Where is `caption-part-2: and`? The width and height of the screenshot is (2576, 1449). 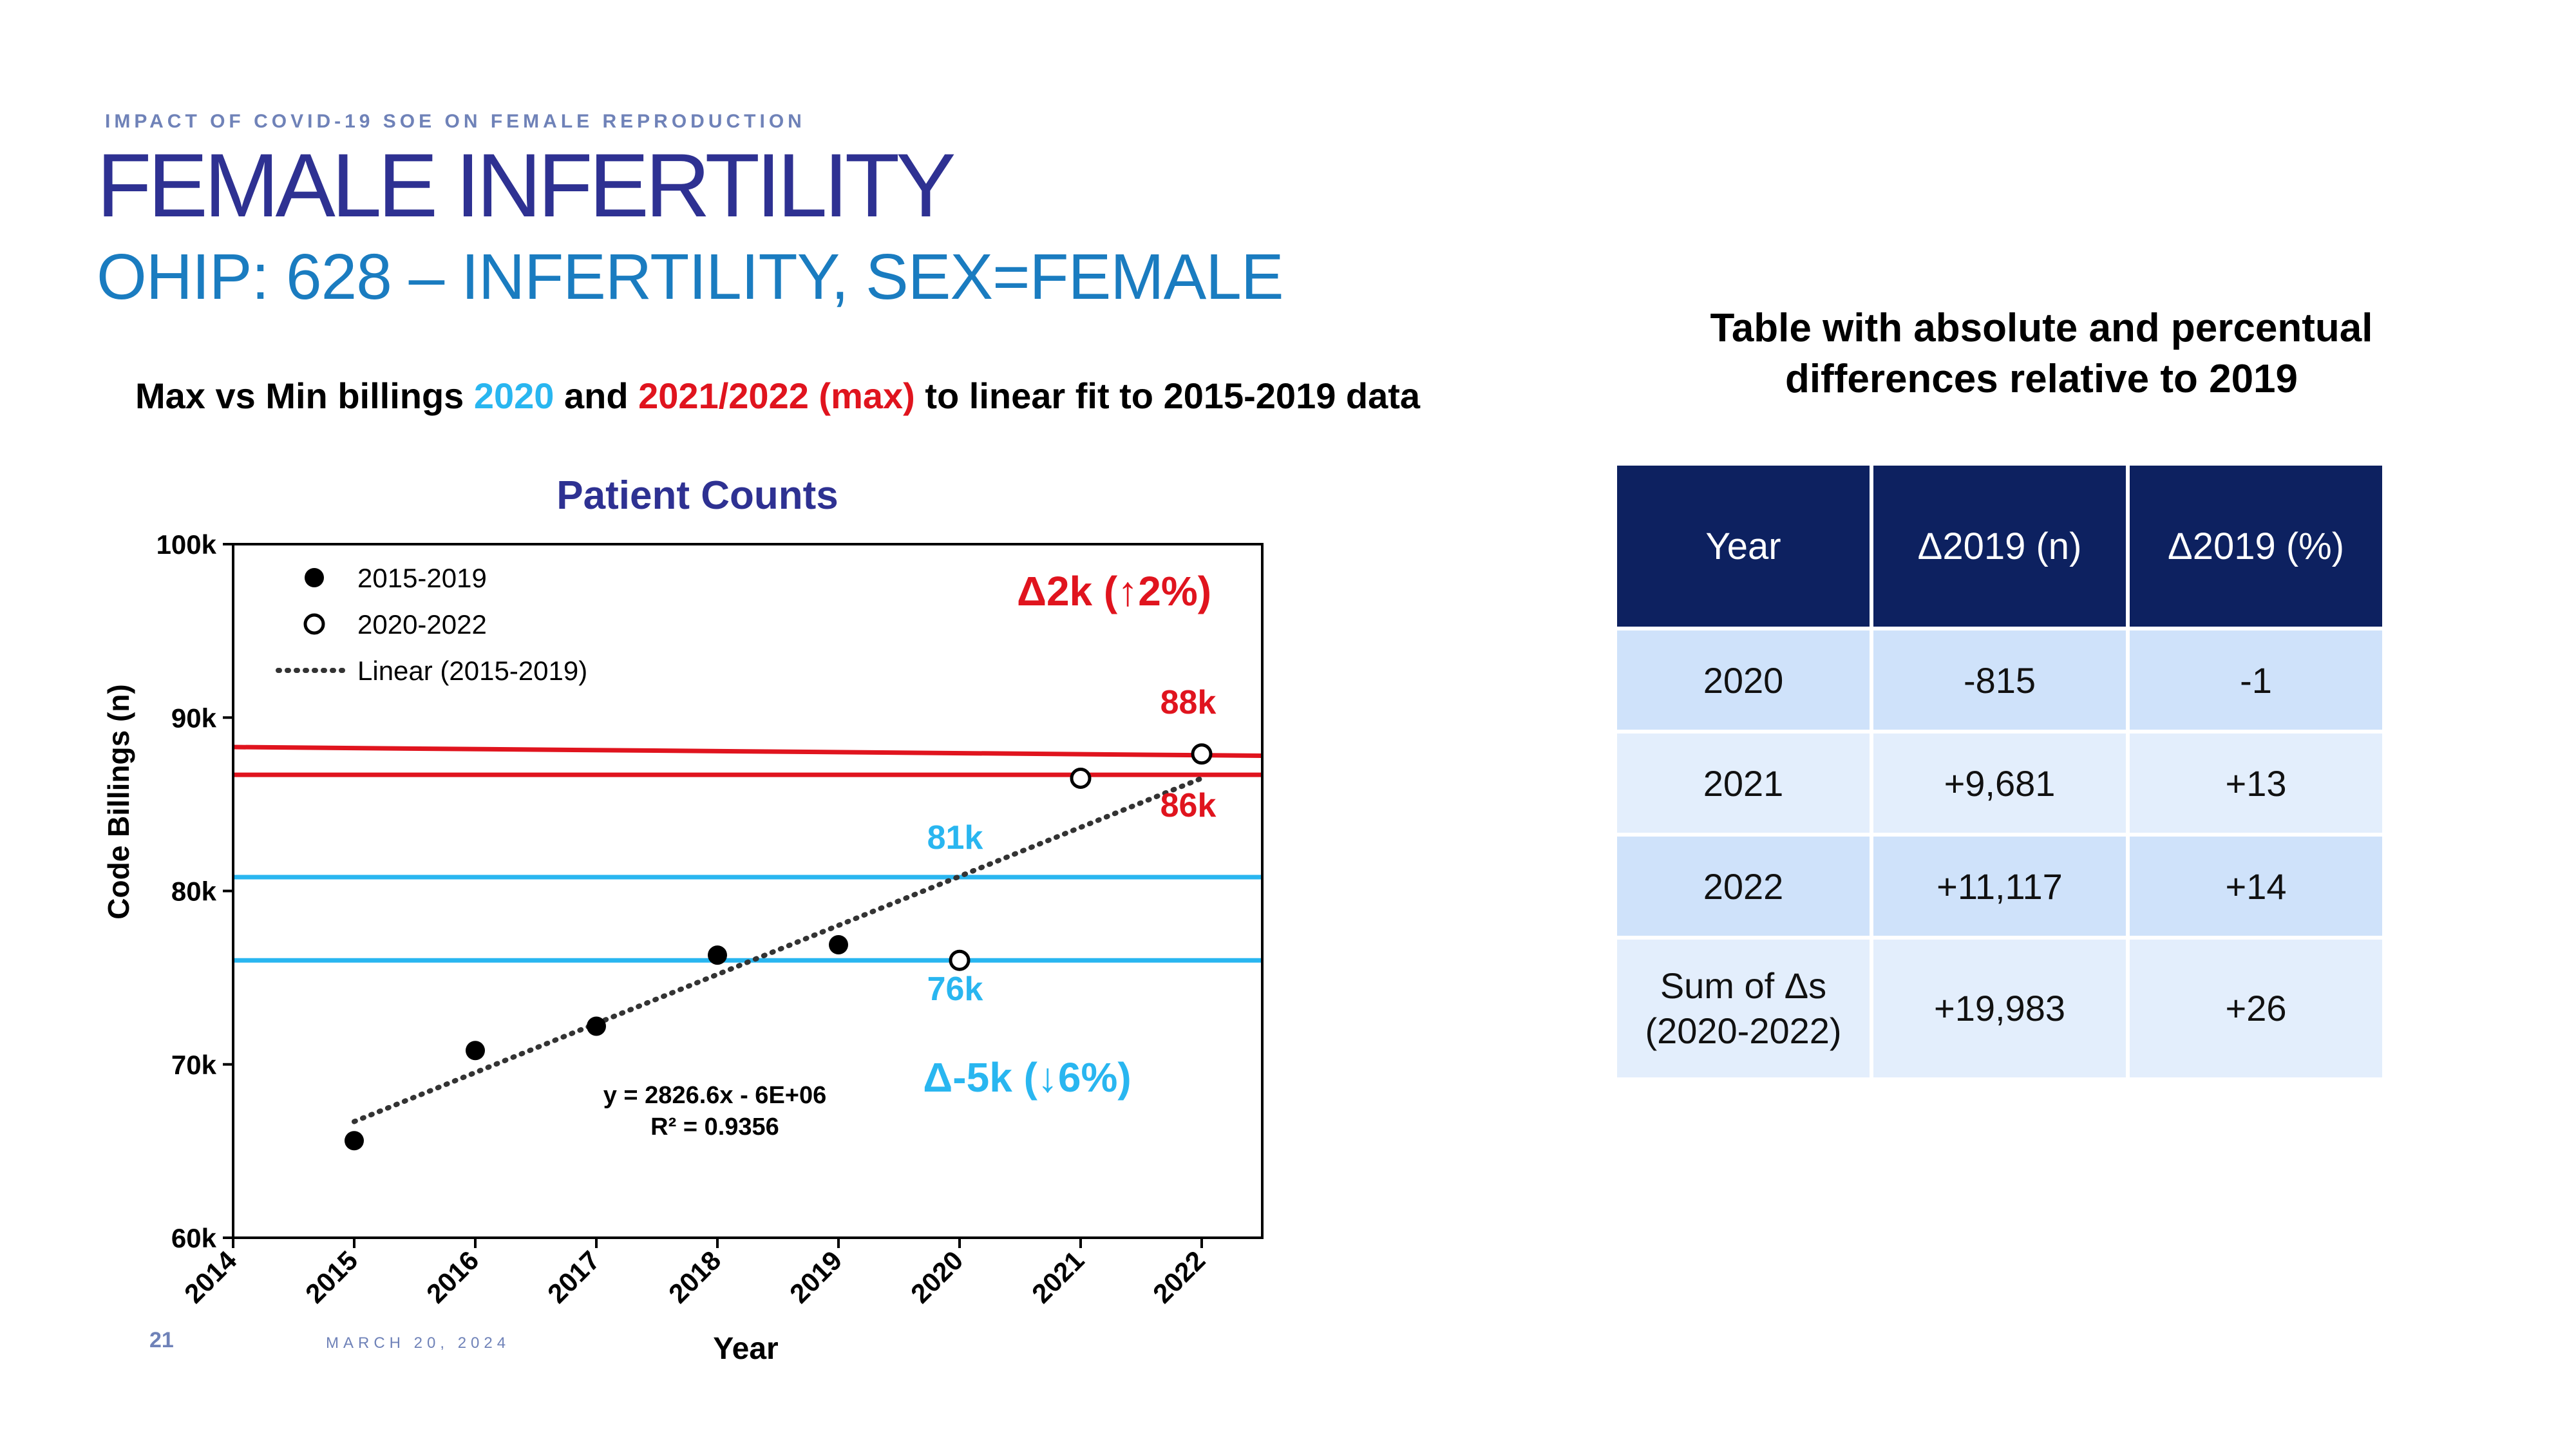 caption-part-2: and is located at coordinates (596, 396).